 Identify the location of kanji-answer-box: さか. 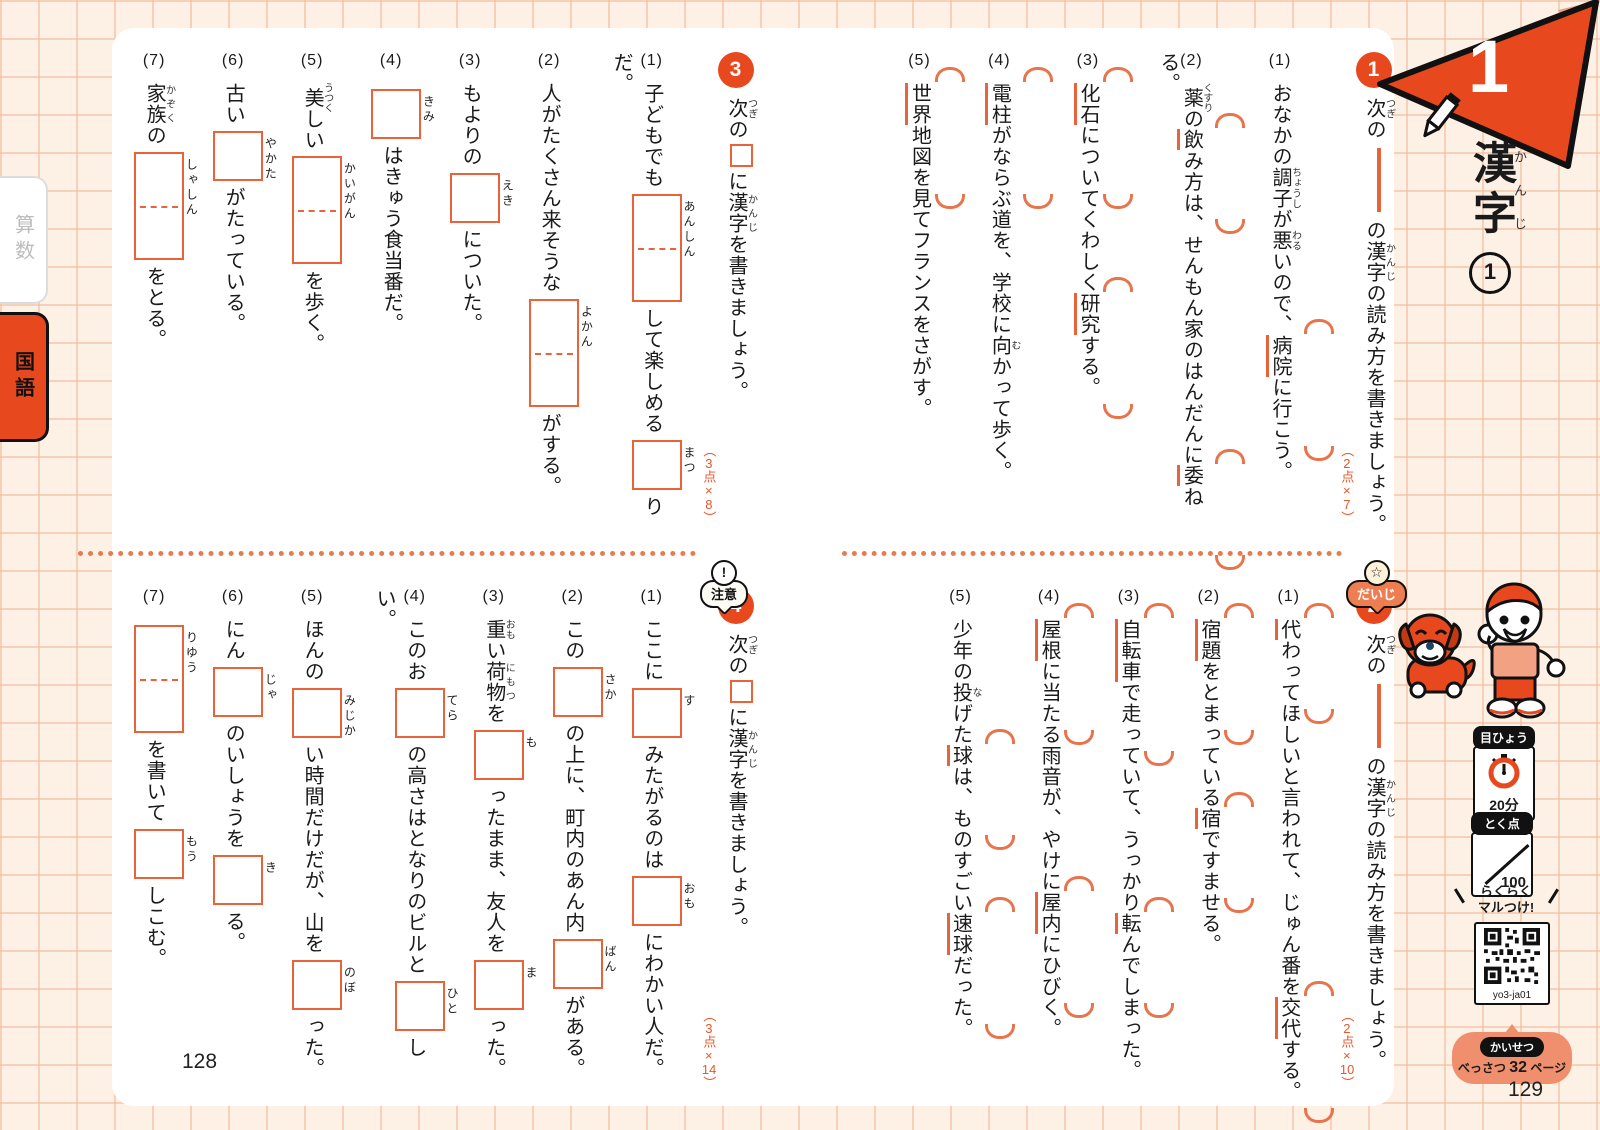
(585, 691).